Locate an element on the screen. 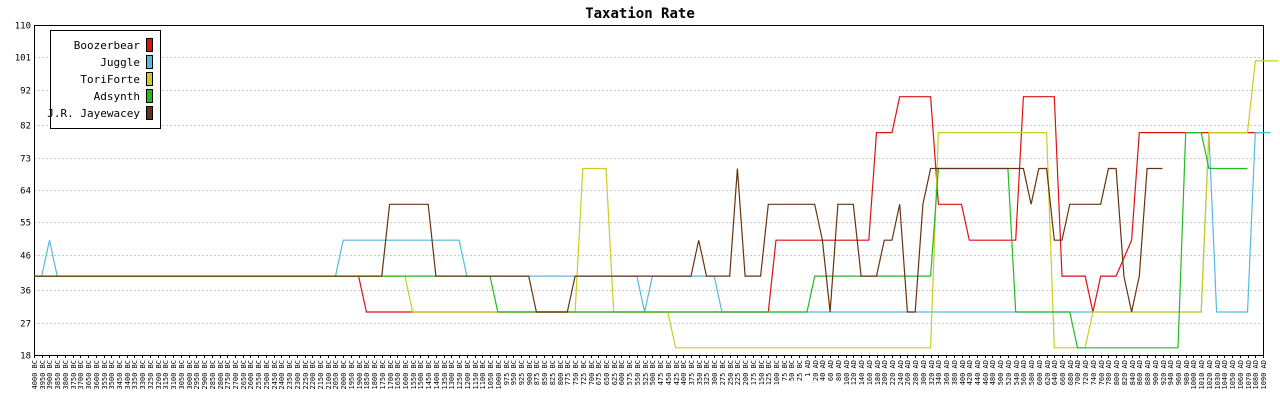  x-tick-label: 2000 BC is located at coordinates (344, 375).